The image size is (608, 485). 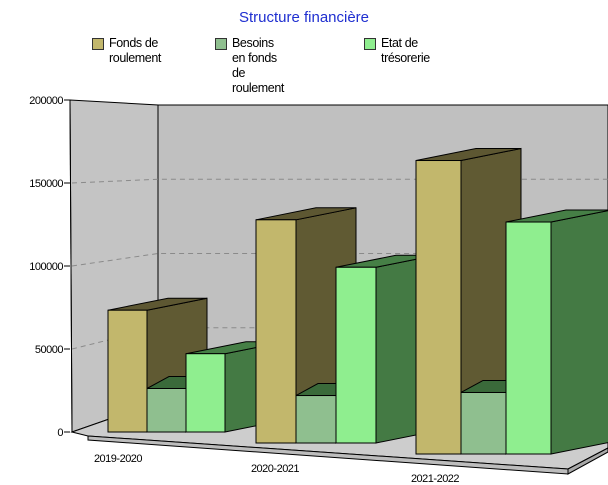 What do you see at coordinates (98, 44) in the screenshot?
I see `legend-swatch-fonds-de-roulement` at bounding box center [98, 44].